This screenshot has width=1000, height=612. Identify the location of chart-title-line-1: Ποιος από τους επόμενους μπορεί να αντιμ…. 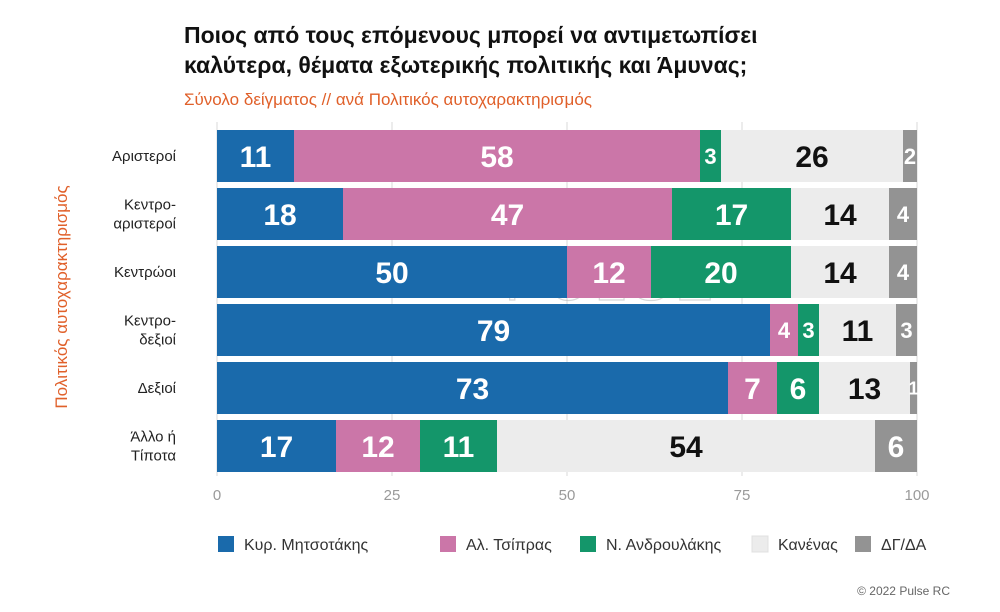
(471, 35).